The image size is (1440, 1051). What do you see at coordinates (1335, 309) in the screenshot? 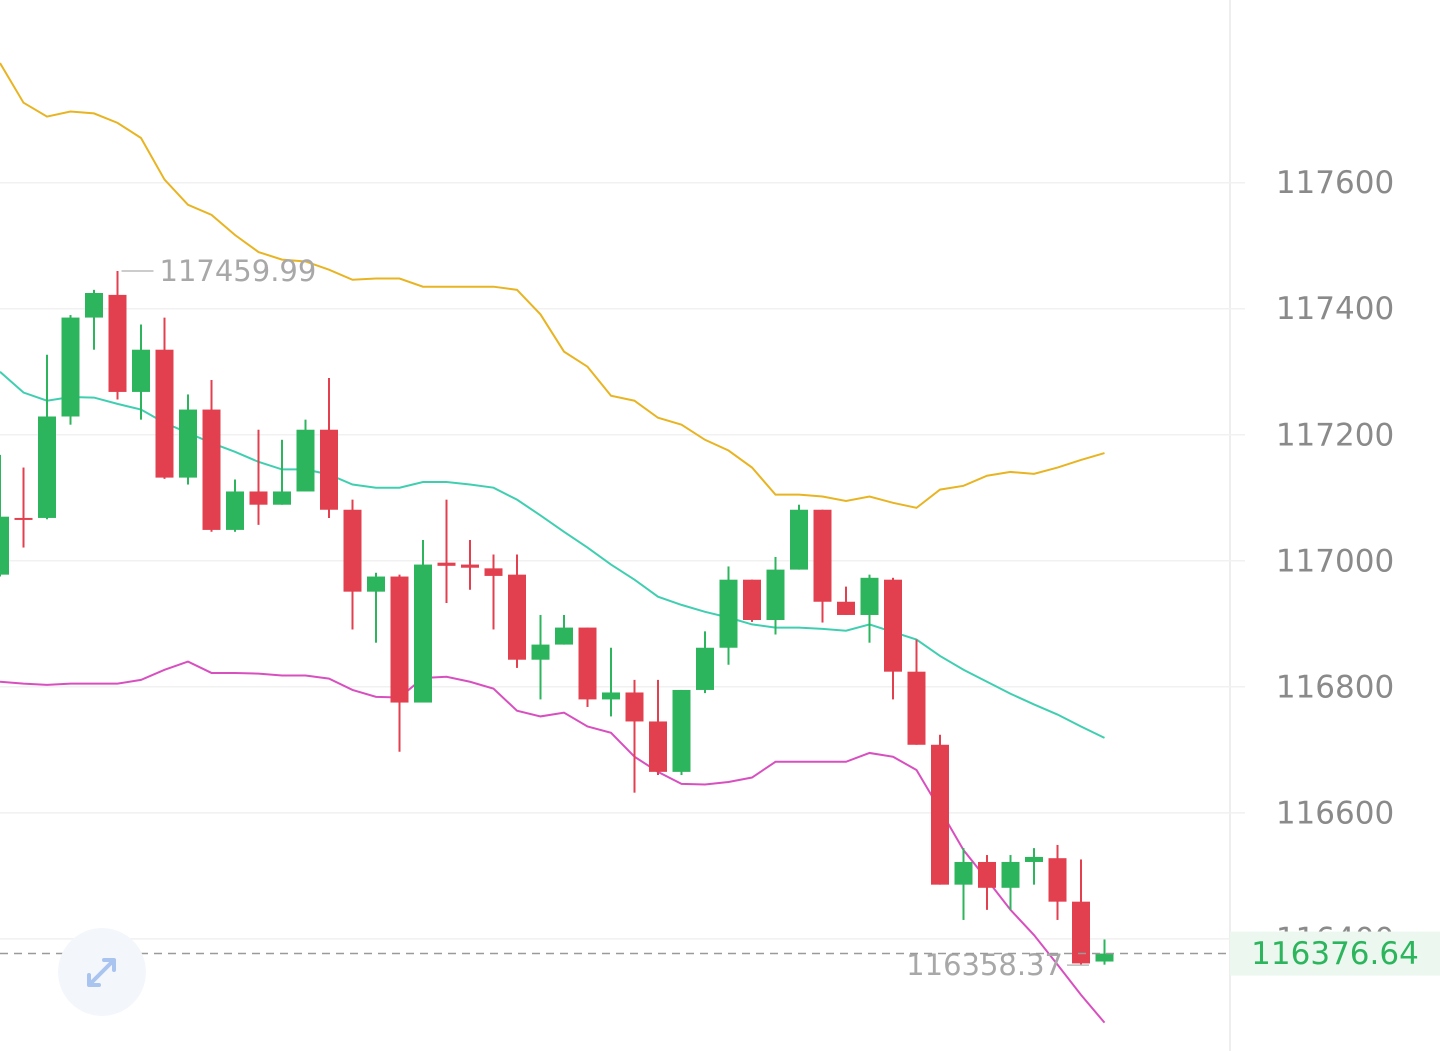
I see `y-tick-label: 117400` at bounding box center [1335, 309].